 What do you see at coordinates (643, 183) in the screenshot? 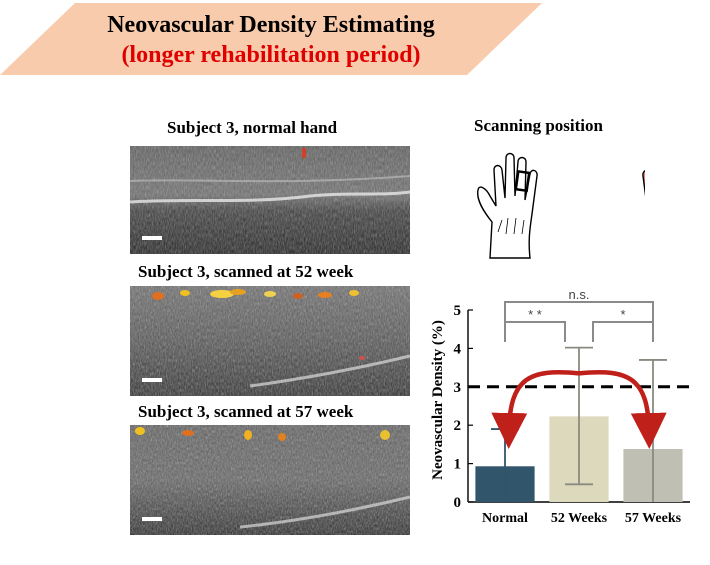
I see `right-hand-icon` at bounding box center [643, 183].